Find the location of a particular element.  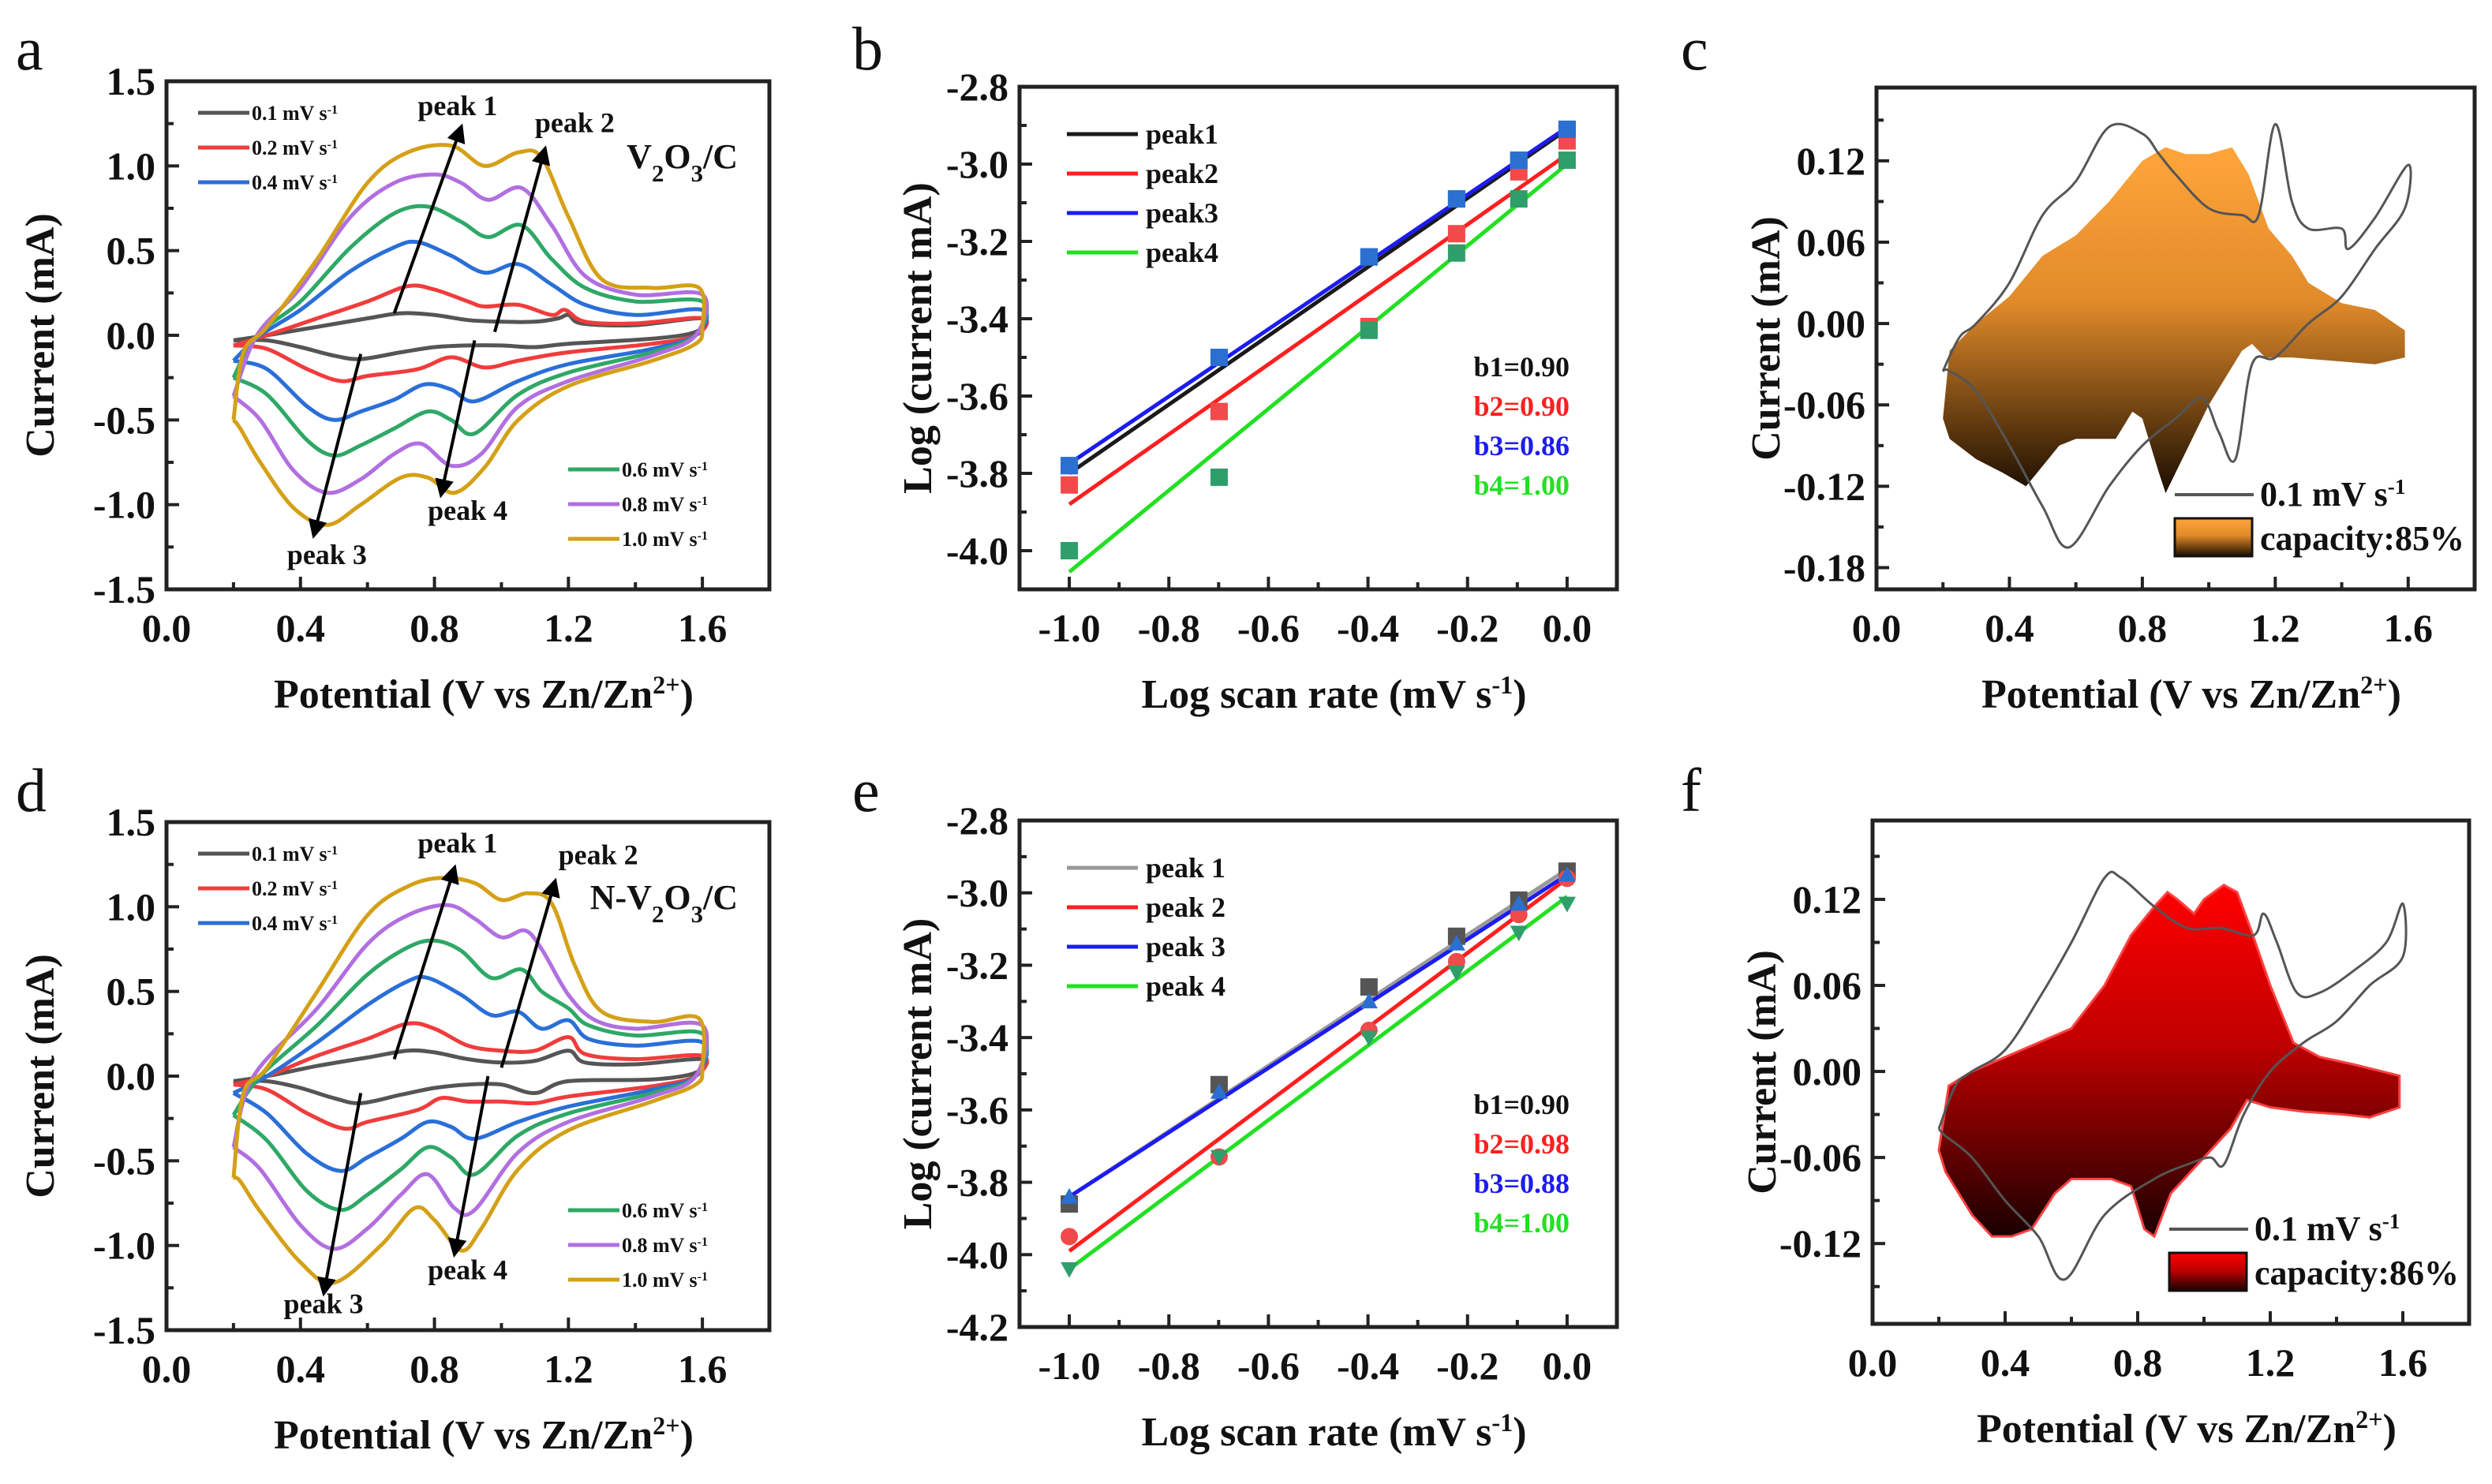

legend-label: peak 1 is located at coordinates (1185, 868).